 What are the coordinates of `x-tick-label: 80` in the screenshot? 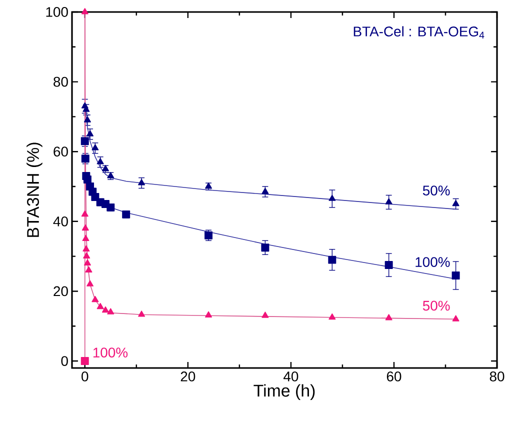 It's located at (497, 377).